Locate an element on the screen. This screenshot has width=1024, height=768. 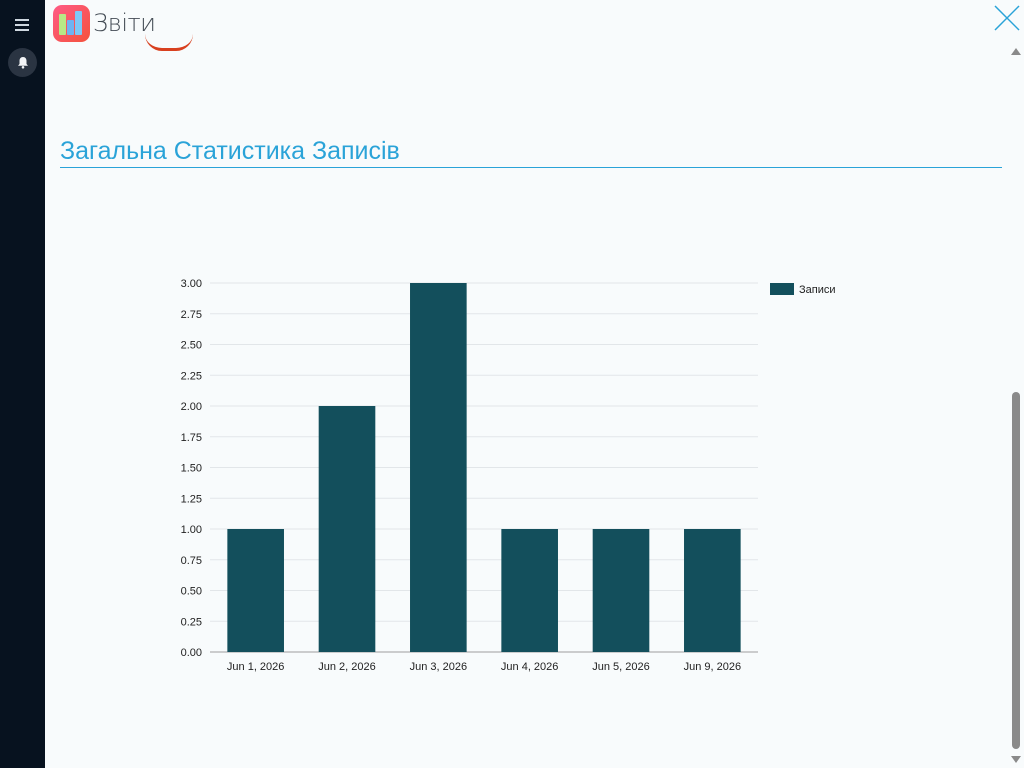
scroll-up-arrow-icon is located at coordinates (1016, 51).